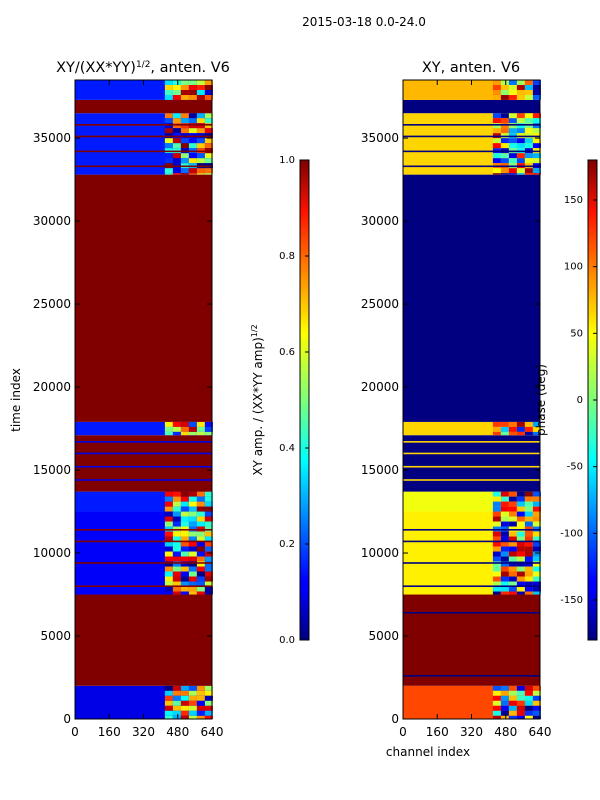 Image resolution: width=600 pixels, height=800 pixels. What do you see at coordinates (52, 304) in the screenshot?
I see `y-tick-label: 25000` at bounding box center [52, 304].